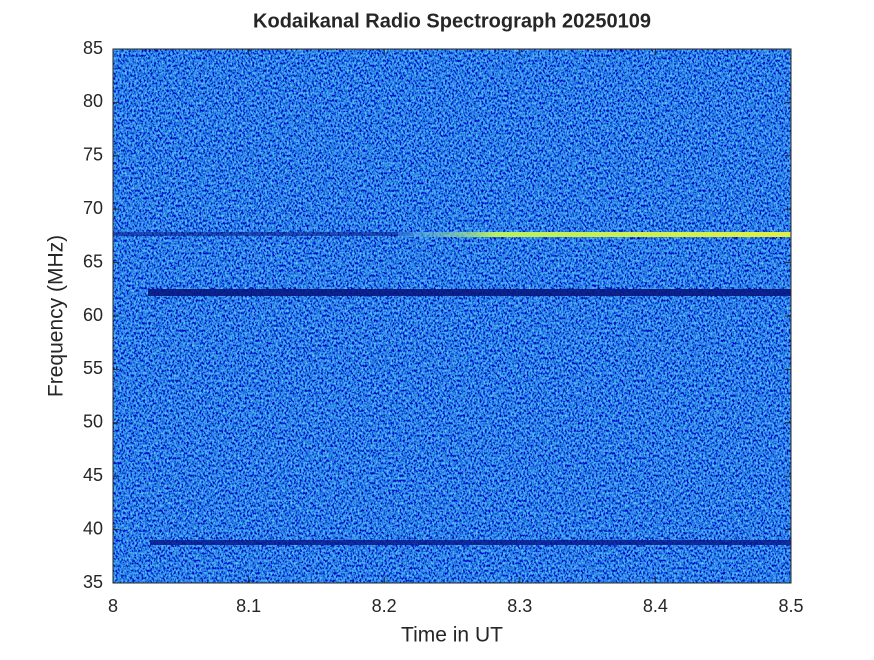 This screenshot has width=874, height=660. I want to click on y-tick-label: 40, so click(93, 528).